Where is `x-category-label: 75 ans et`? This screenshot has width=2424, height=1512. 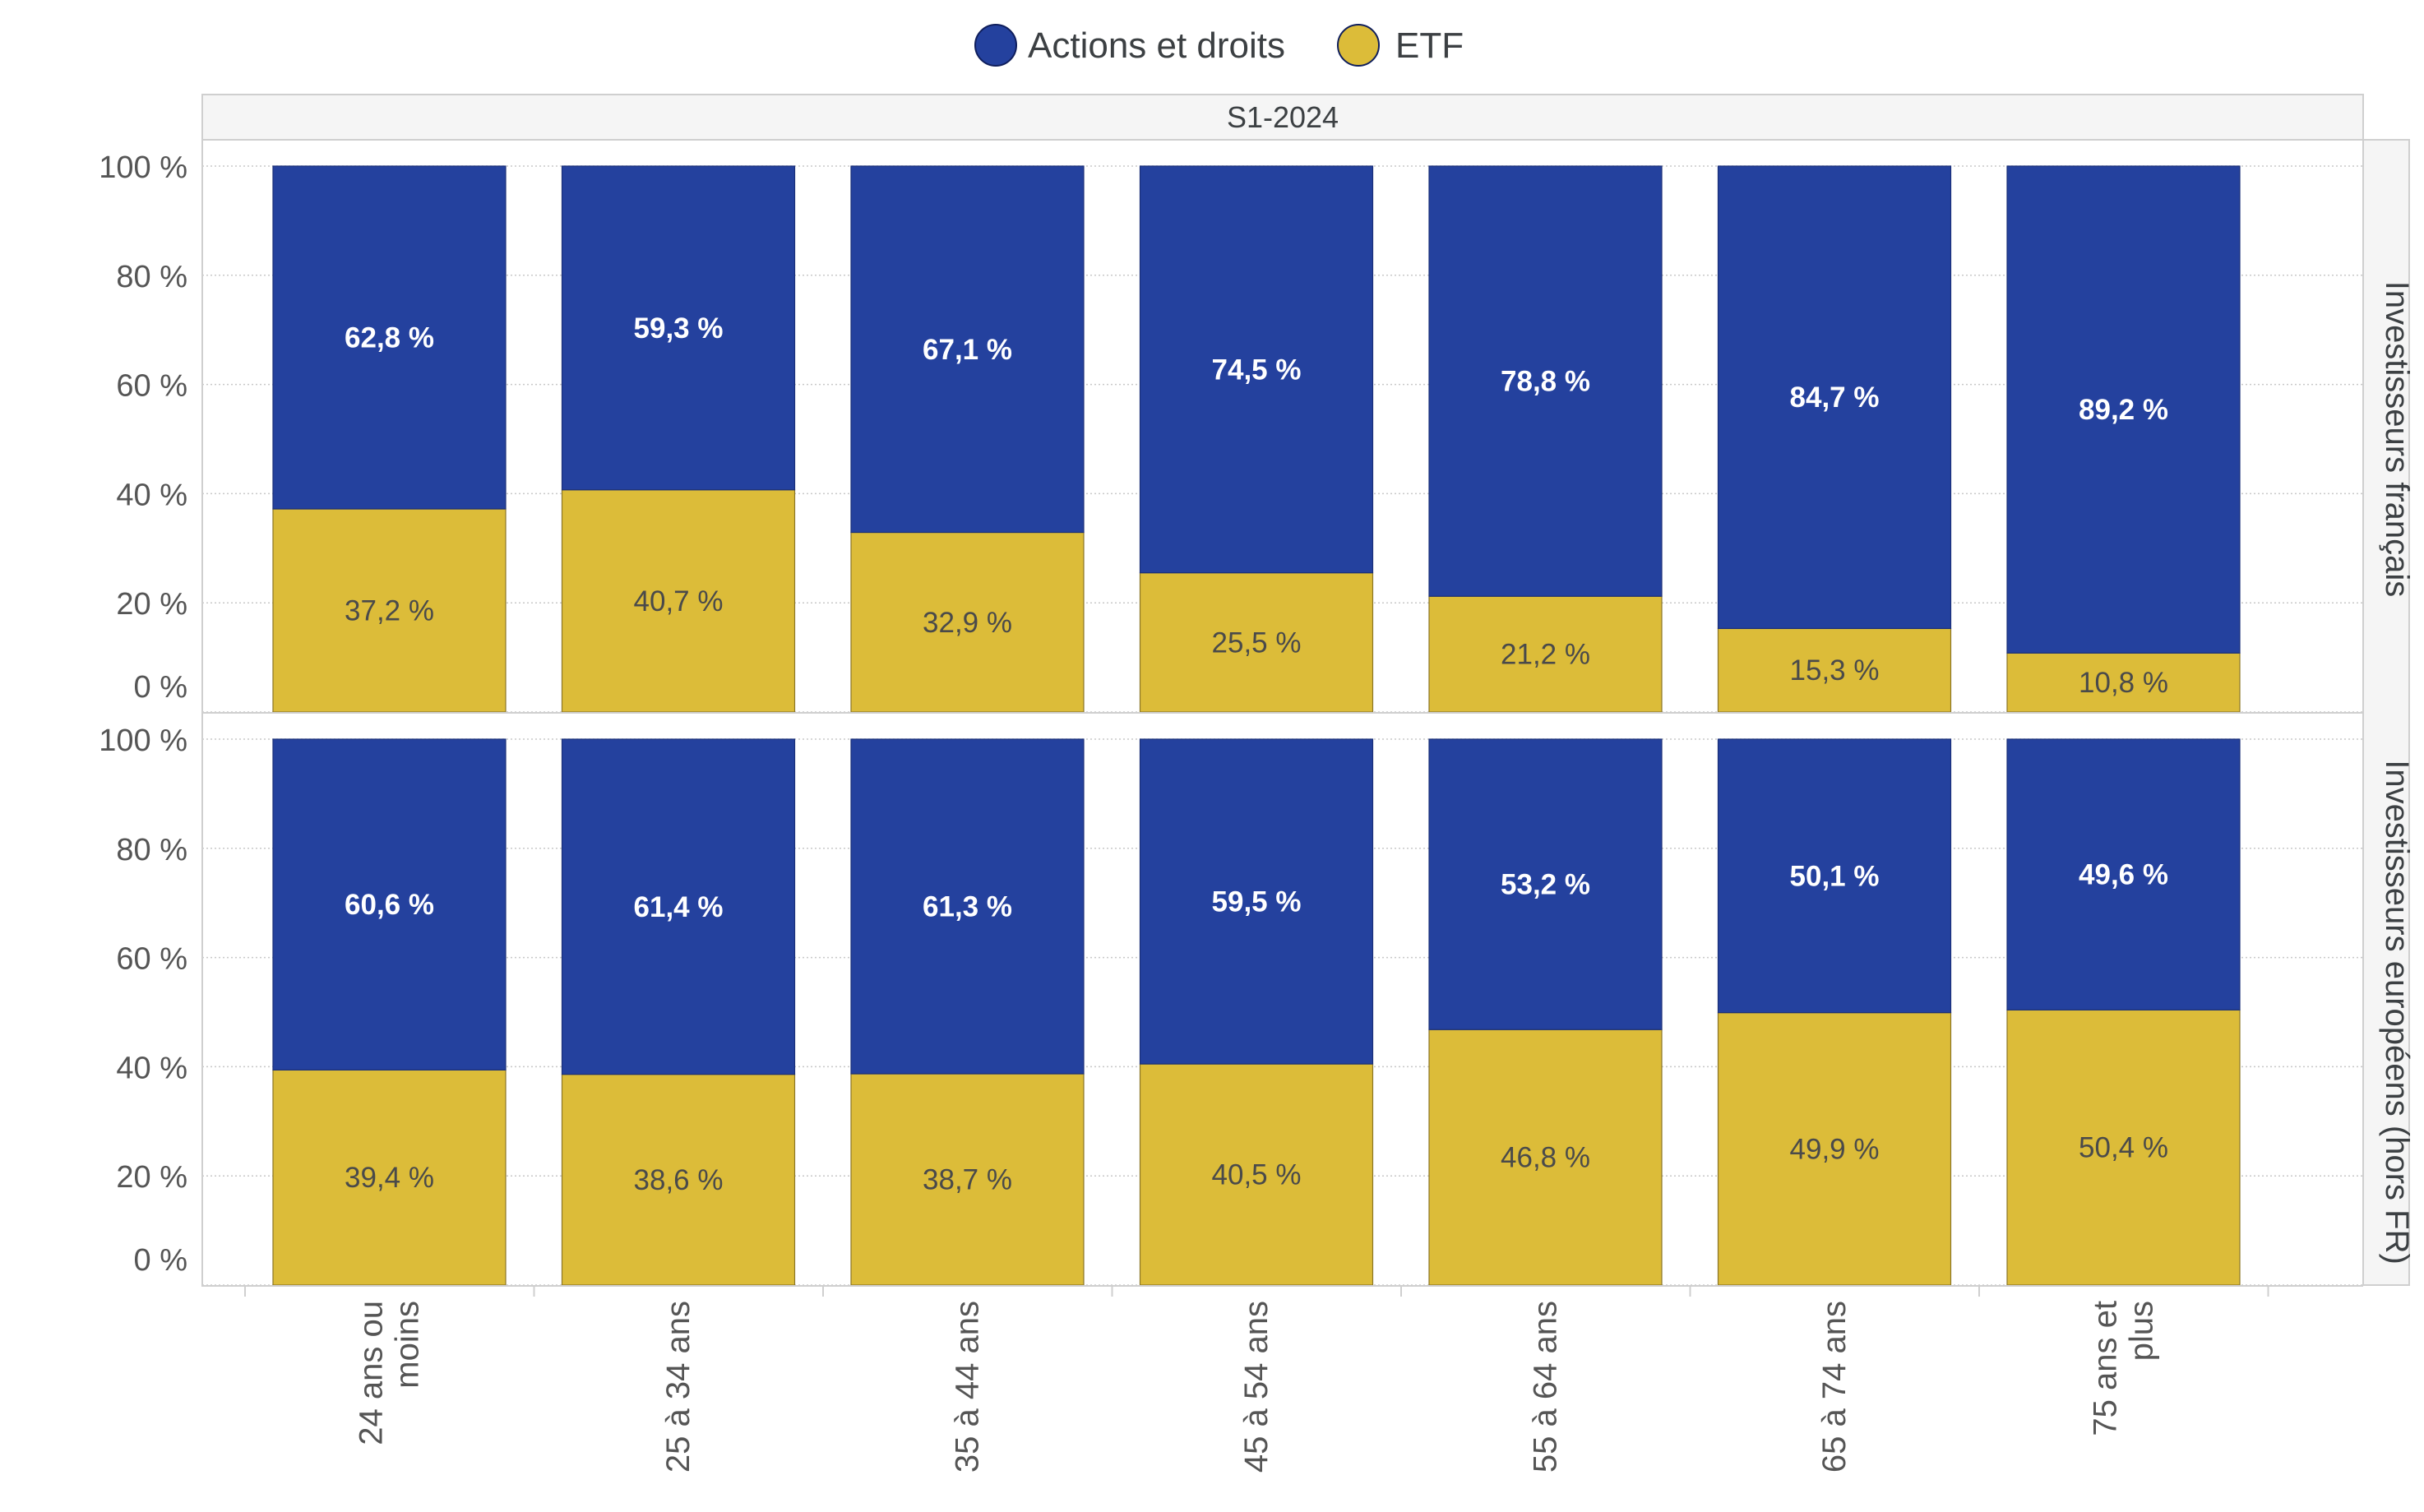
x-category-label: 75 ans et is located at coordinates (2106, 1368).